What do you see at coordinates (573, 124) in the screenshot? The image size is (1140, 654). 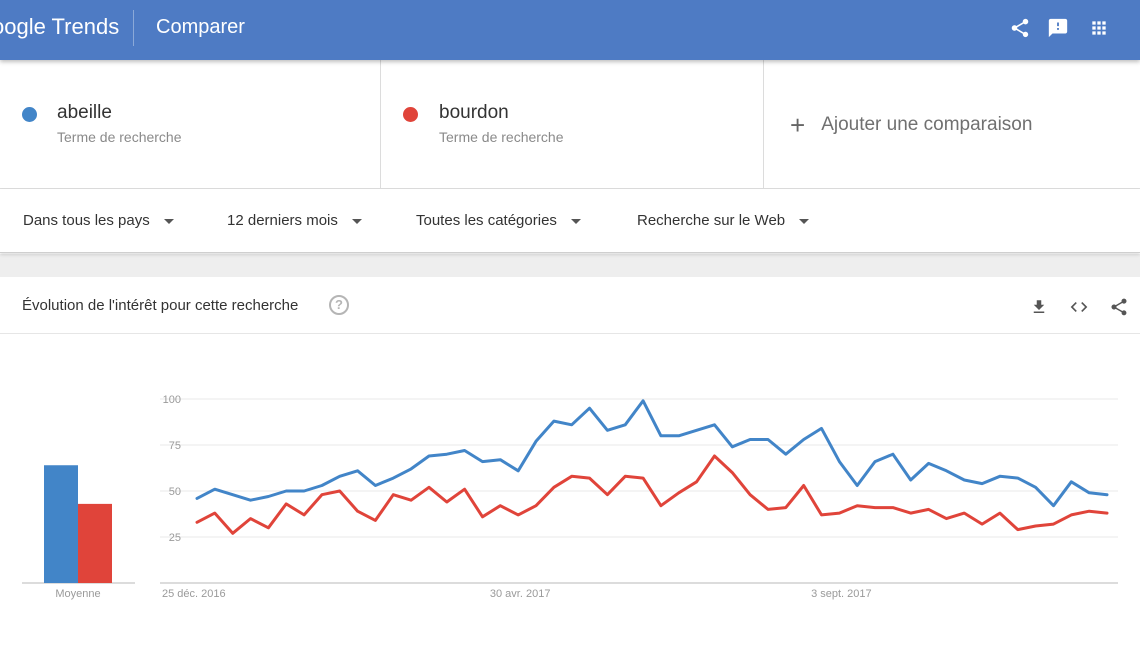 I see `term-card-bourdon: bourdon Terme de recherche` at bounding box center [573, 124].